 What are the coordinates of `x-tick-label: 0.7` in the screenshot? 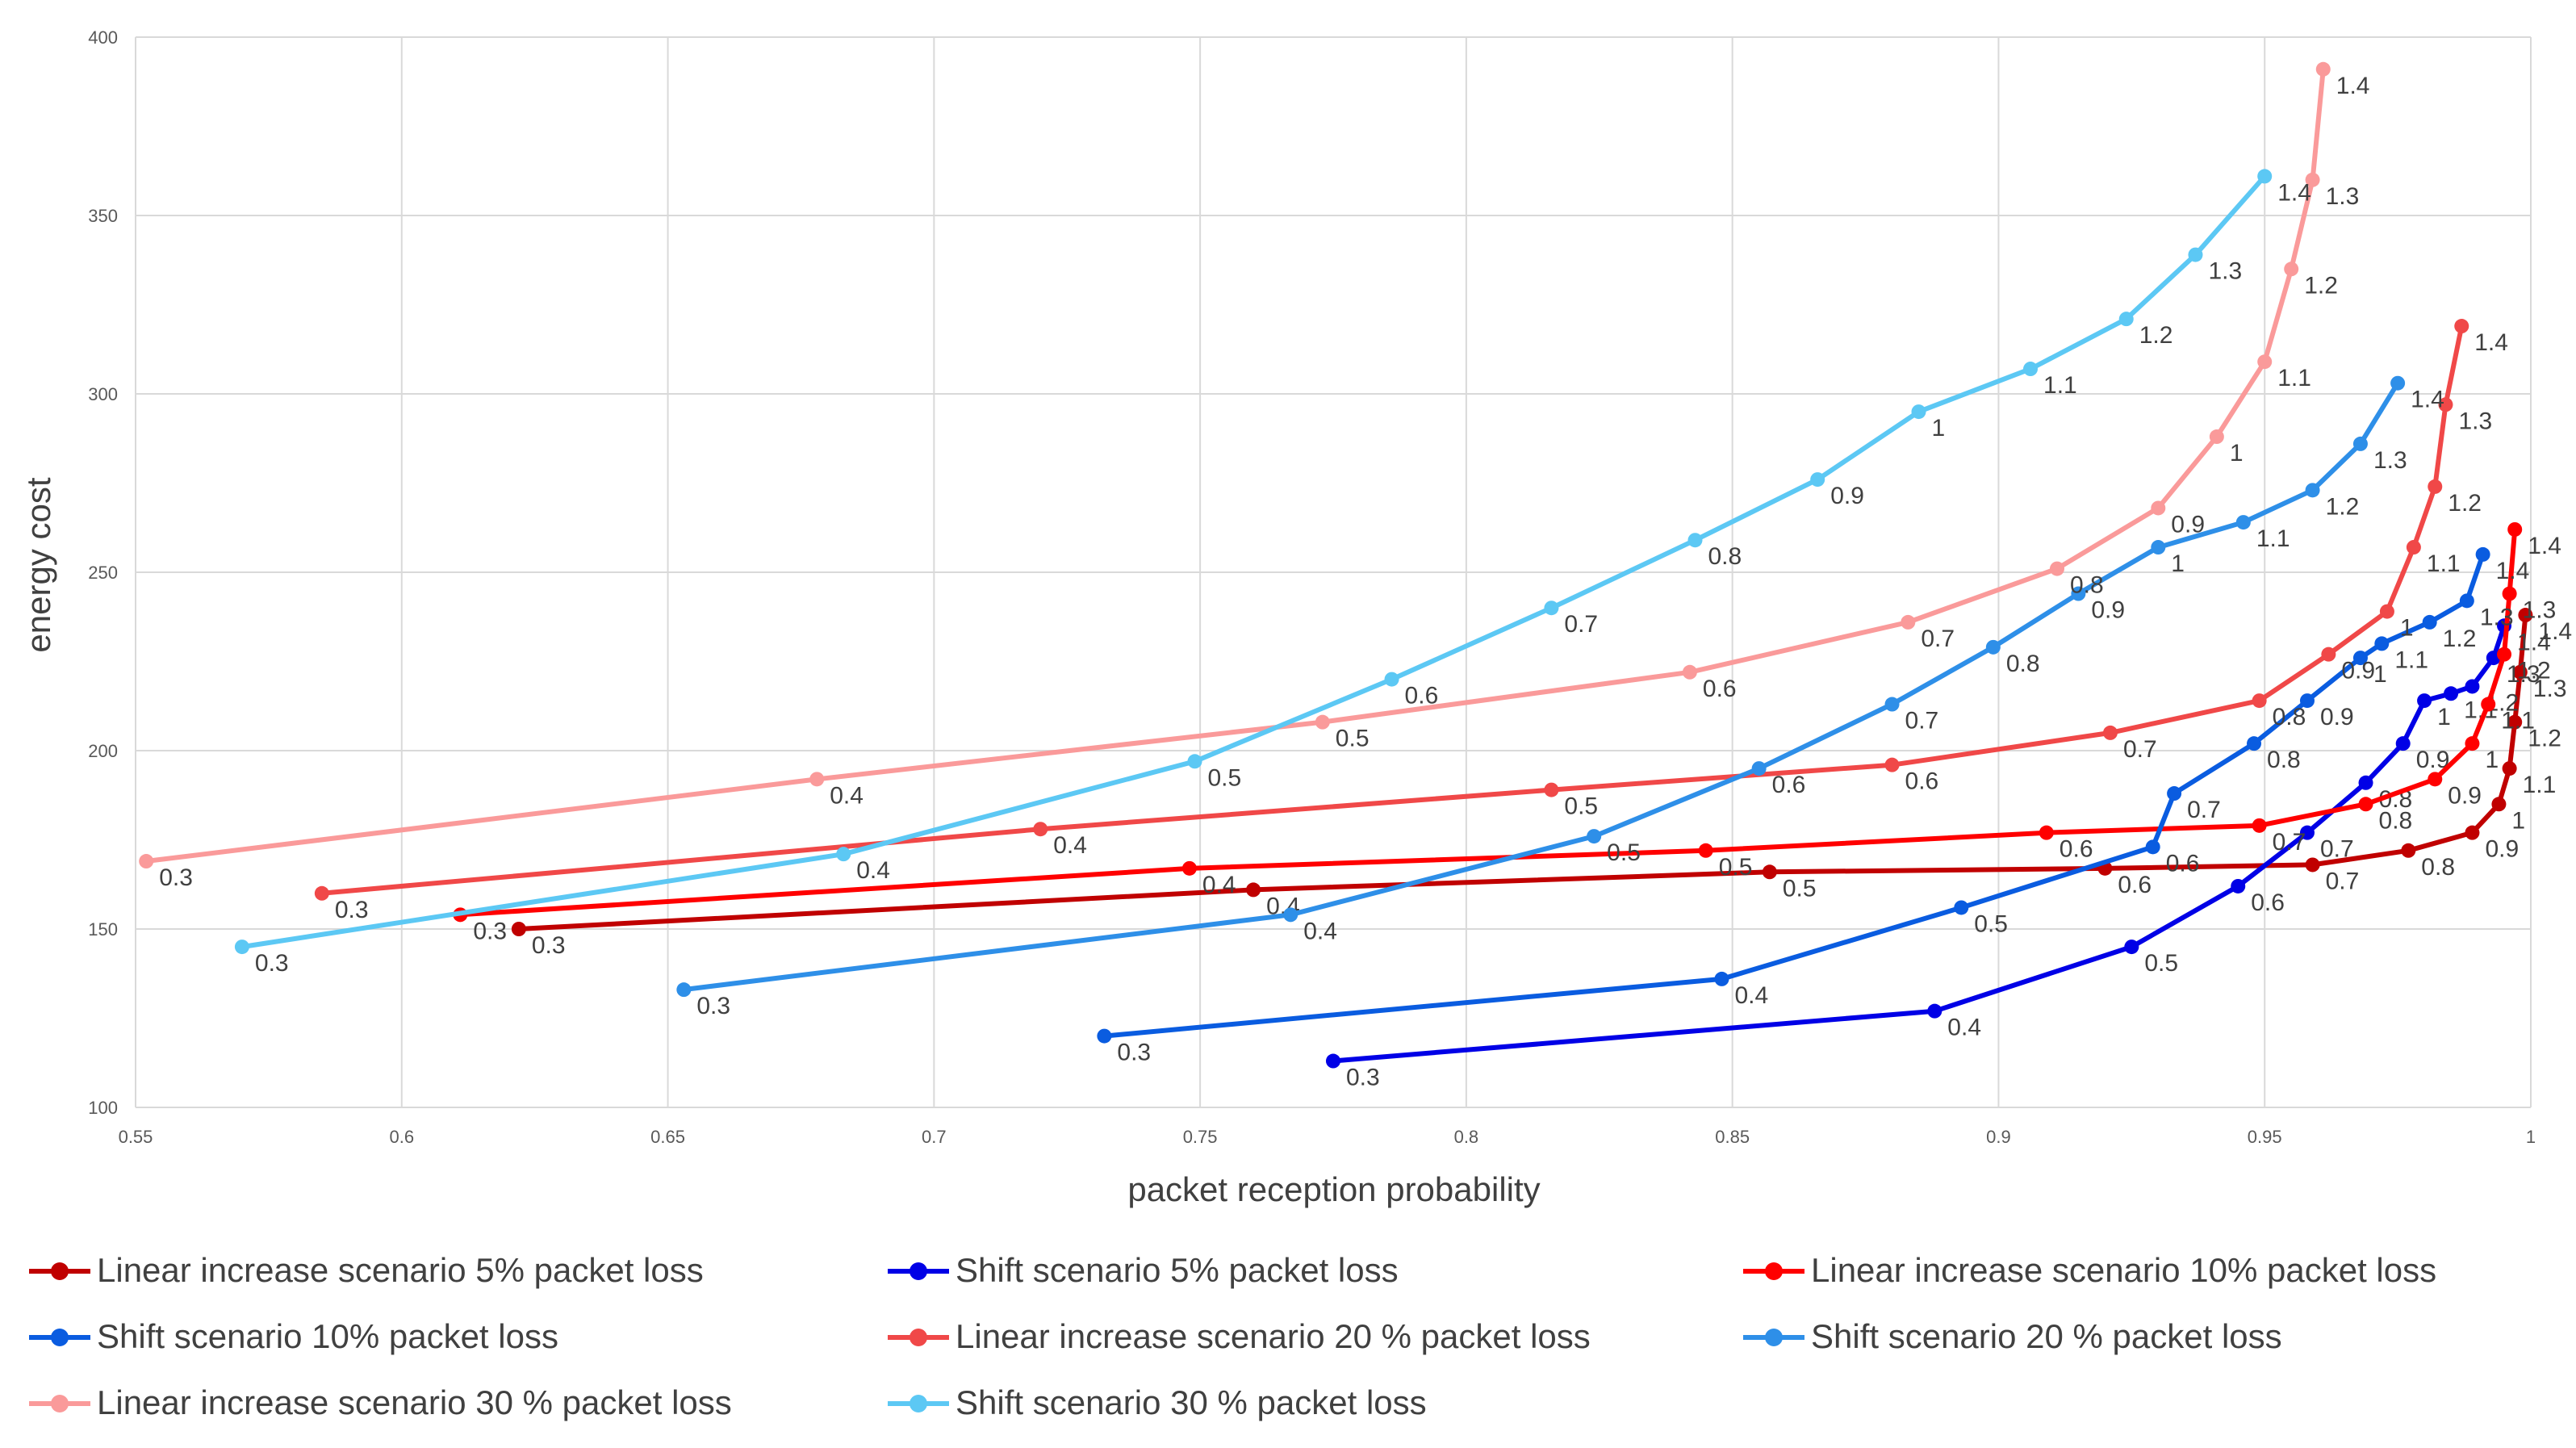 It's located at (934, 1137).